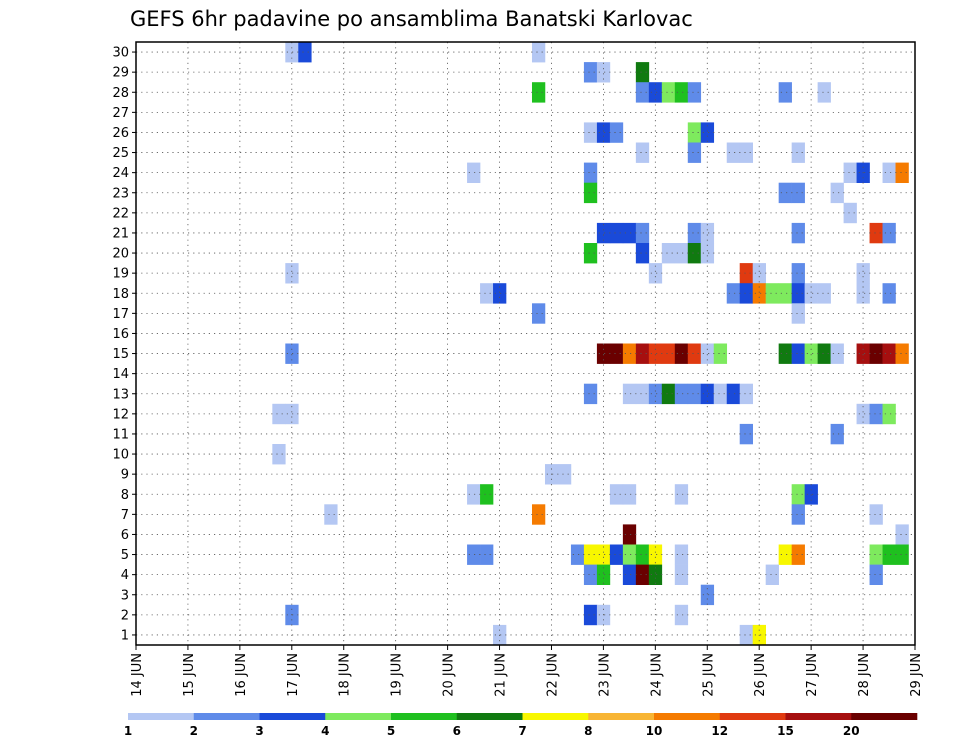 The height and width of the screenshot is (742, 960). What do you see at coordinates (120, 274) in the screenshot?
I see `y-tick-label: 19` at bounding box center [120, 274].